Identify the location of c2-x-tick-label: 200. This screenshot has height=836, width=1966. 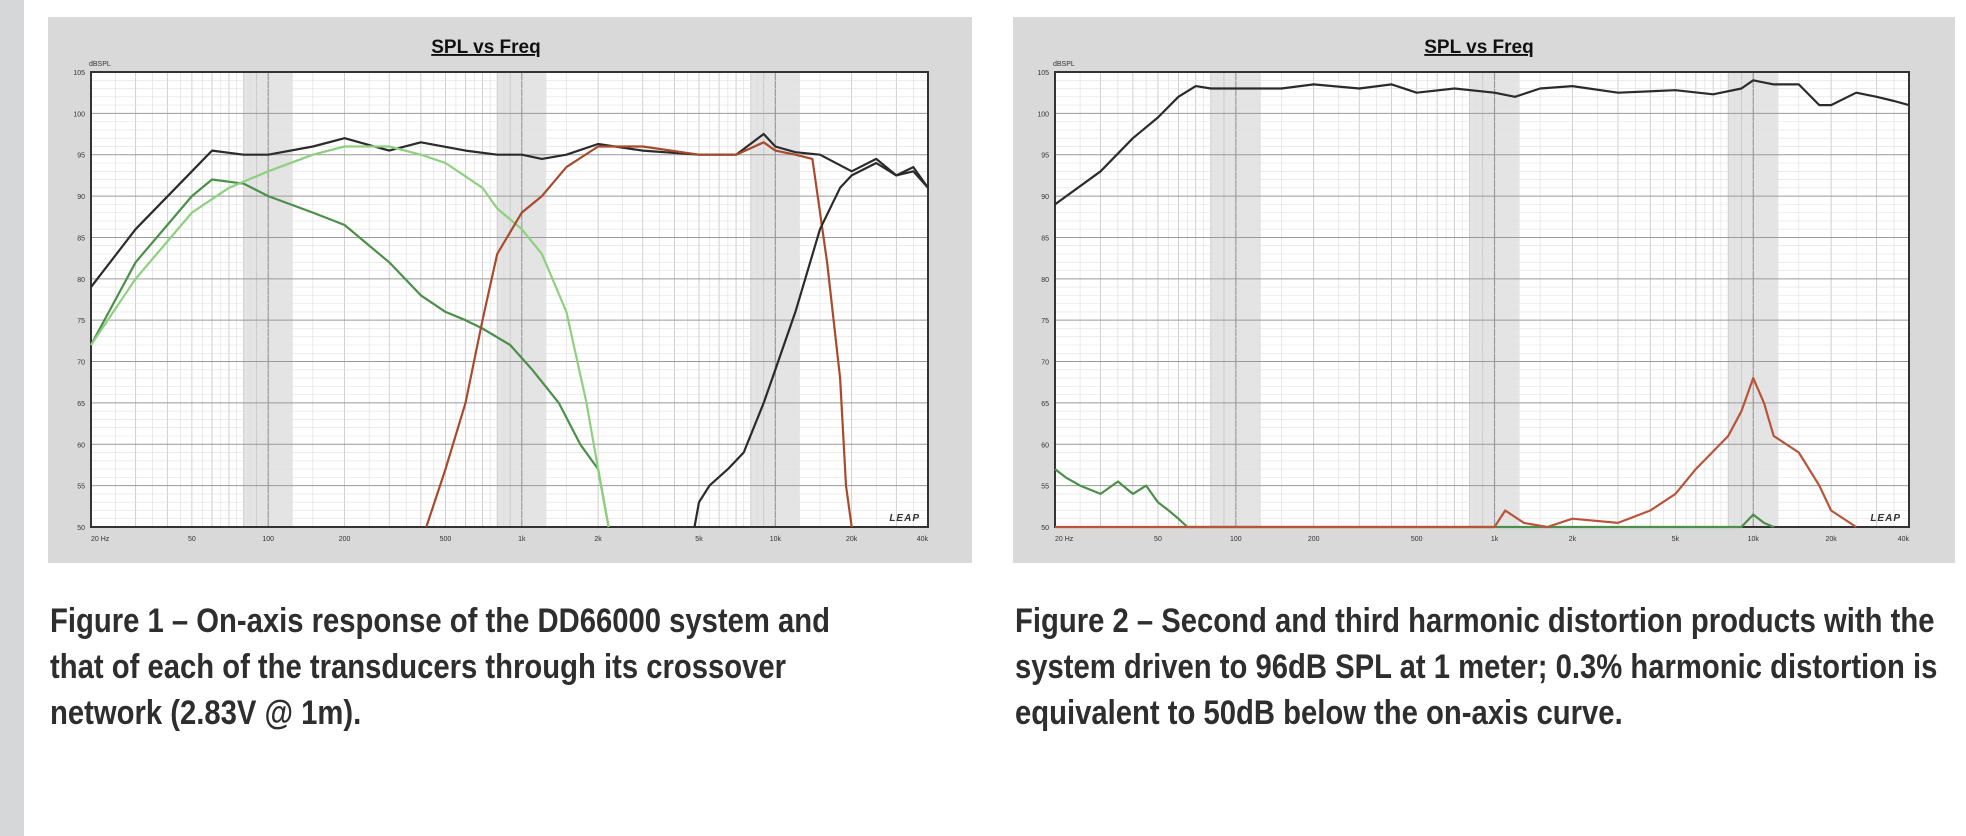
(1314, 539).